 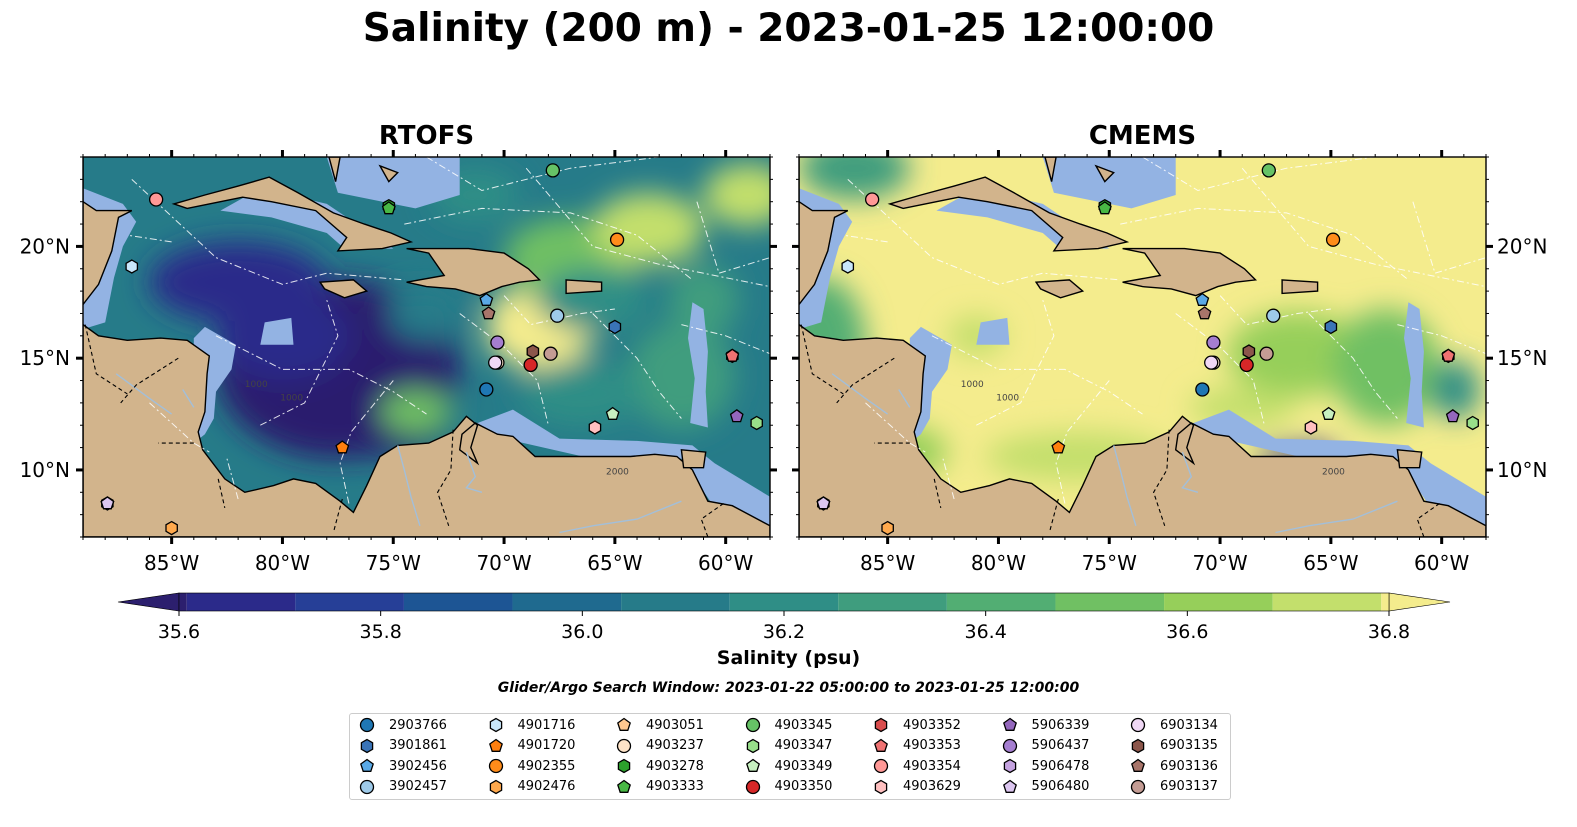 I want to click on legend-label: 3902456, so click(x=418, y=766).